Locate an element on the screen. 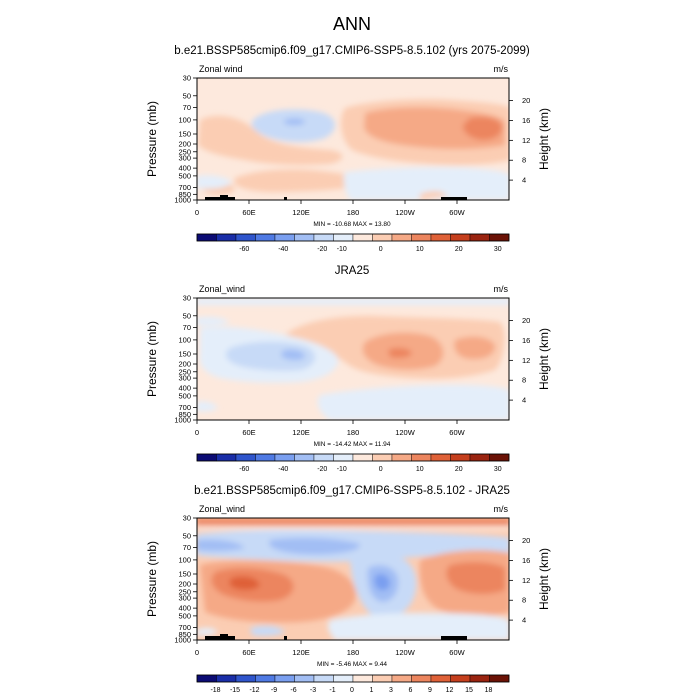  colorbar-label: -10 is located at coordinates (342, 469).